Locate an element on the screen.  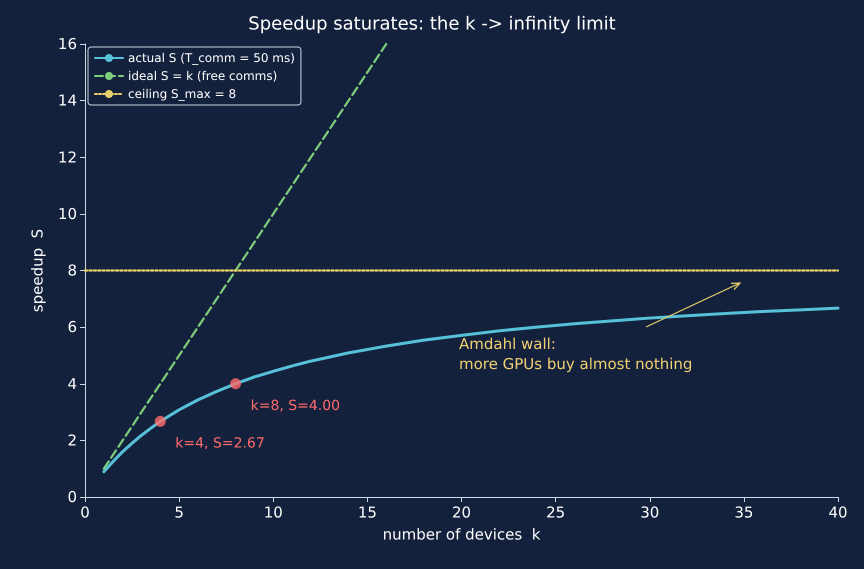
legend-label: ceiling S_max = 8 is located at coordinates (182, 94).